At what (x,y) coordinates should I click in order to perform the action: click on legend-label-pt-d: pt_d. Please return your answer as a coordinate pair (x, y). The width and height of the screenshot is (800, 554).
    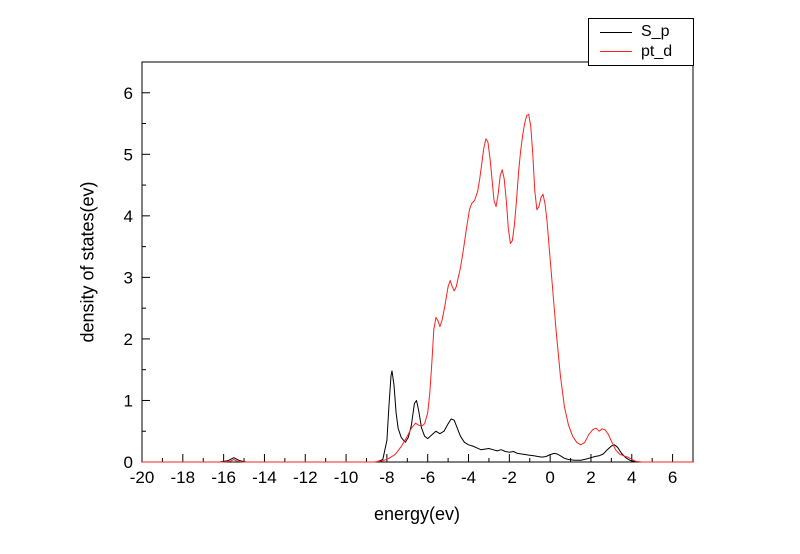
    Looking at the image, I should click on (657, 51).